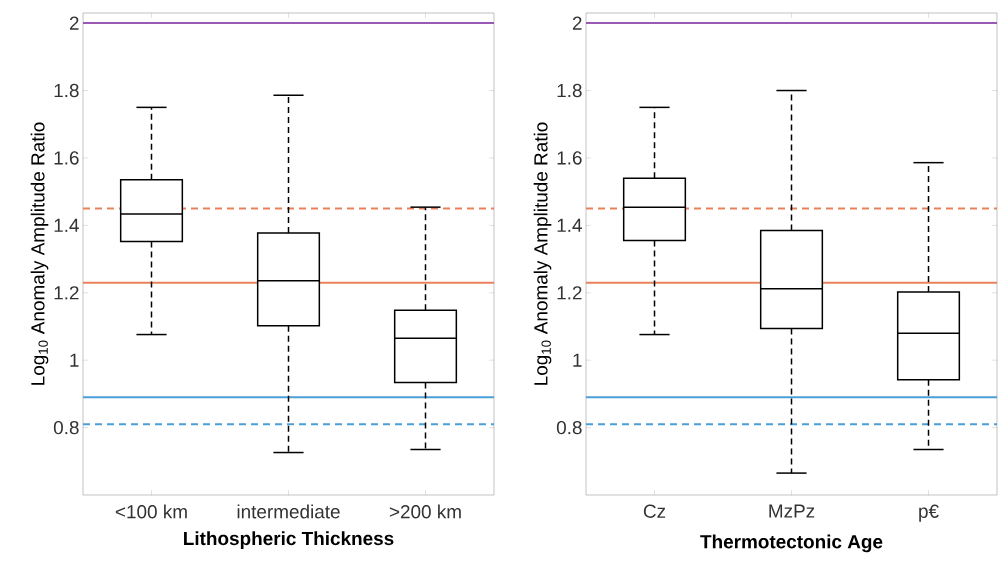 Image resolution: width=1001 pixels, height=566 pixels. I want to click on x-tick-label: >200 km, so click(425, 511).